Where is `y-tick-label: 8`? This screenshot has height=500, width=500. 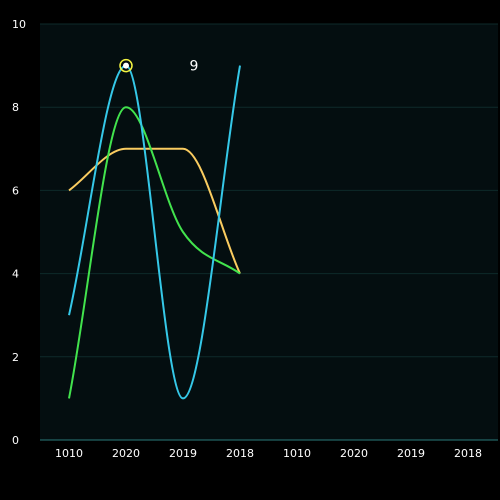 y-tick-label: 8 is located at coordinates (15, 107).